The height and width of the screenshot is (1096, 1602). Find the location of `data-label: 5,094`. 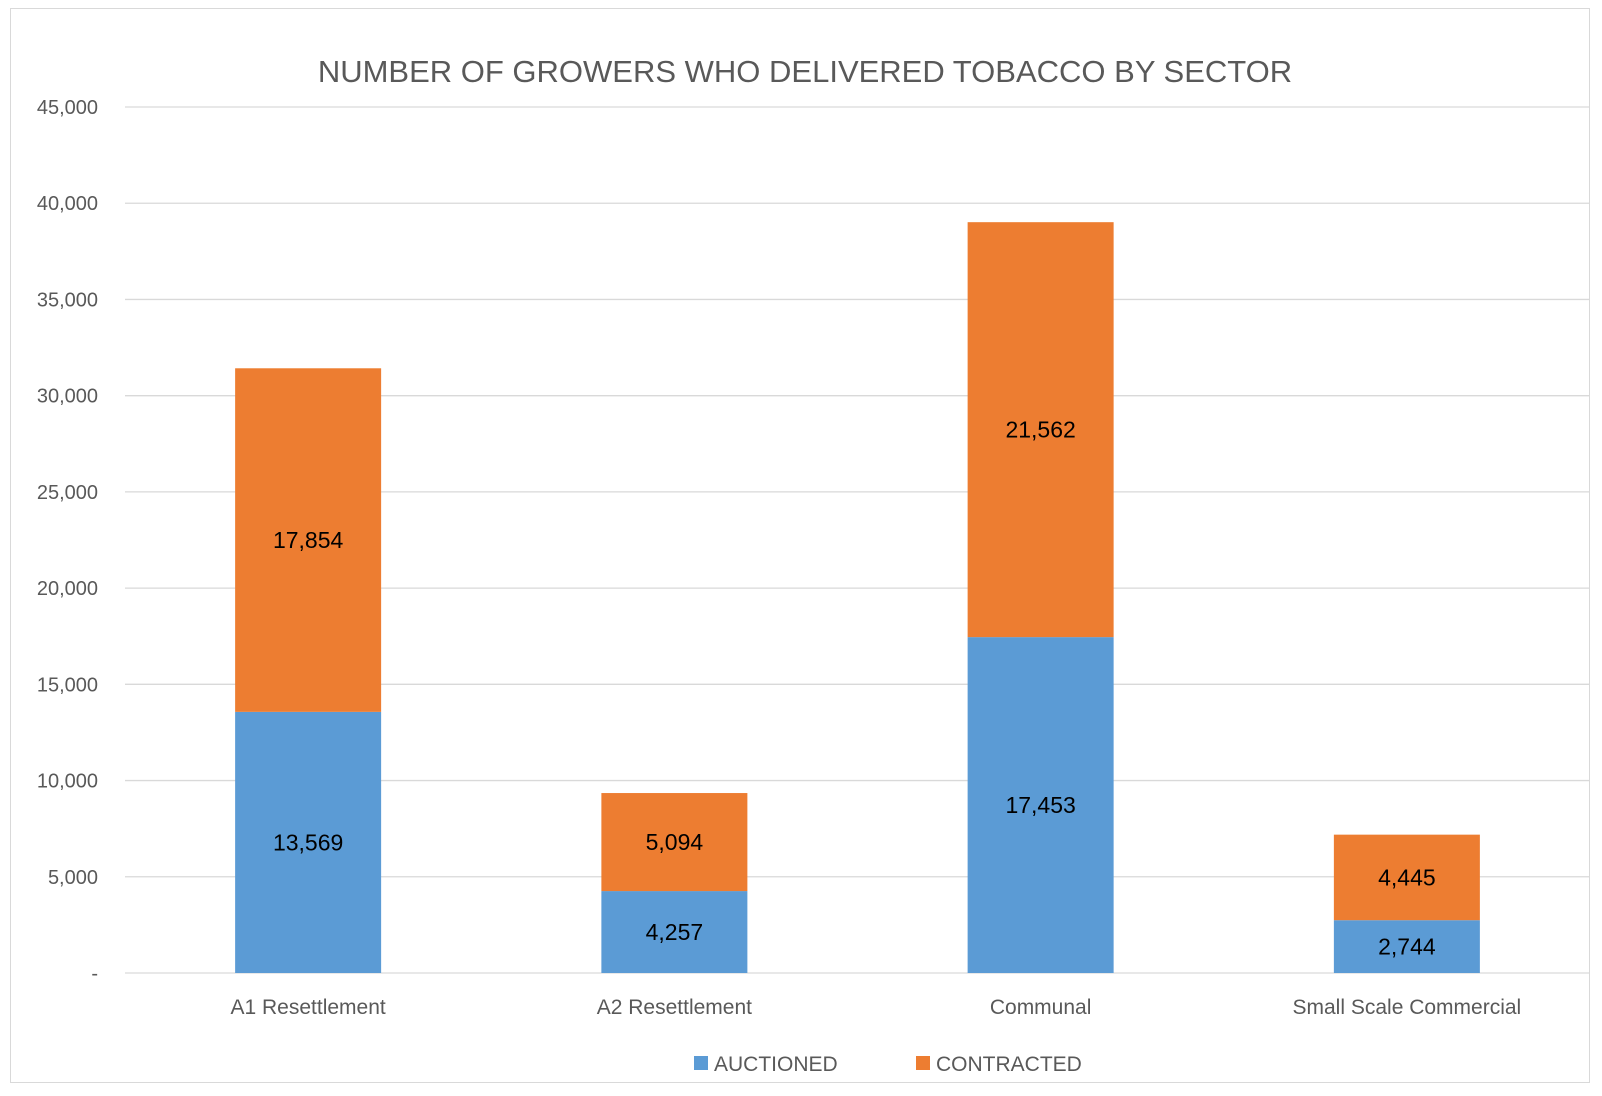

data-label: 5,094 is located at coordinates (675, 842).